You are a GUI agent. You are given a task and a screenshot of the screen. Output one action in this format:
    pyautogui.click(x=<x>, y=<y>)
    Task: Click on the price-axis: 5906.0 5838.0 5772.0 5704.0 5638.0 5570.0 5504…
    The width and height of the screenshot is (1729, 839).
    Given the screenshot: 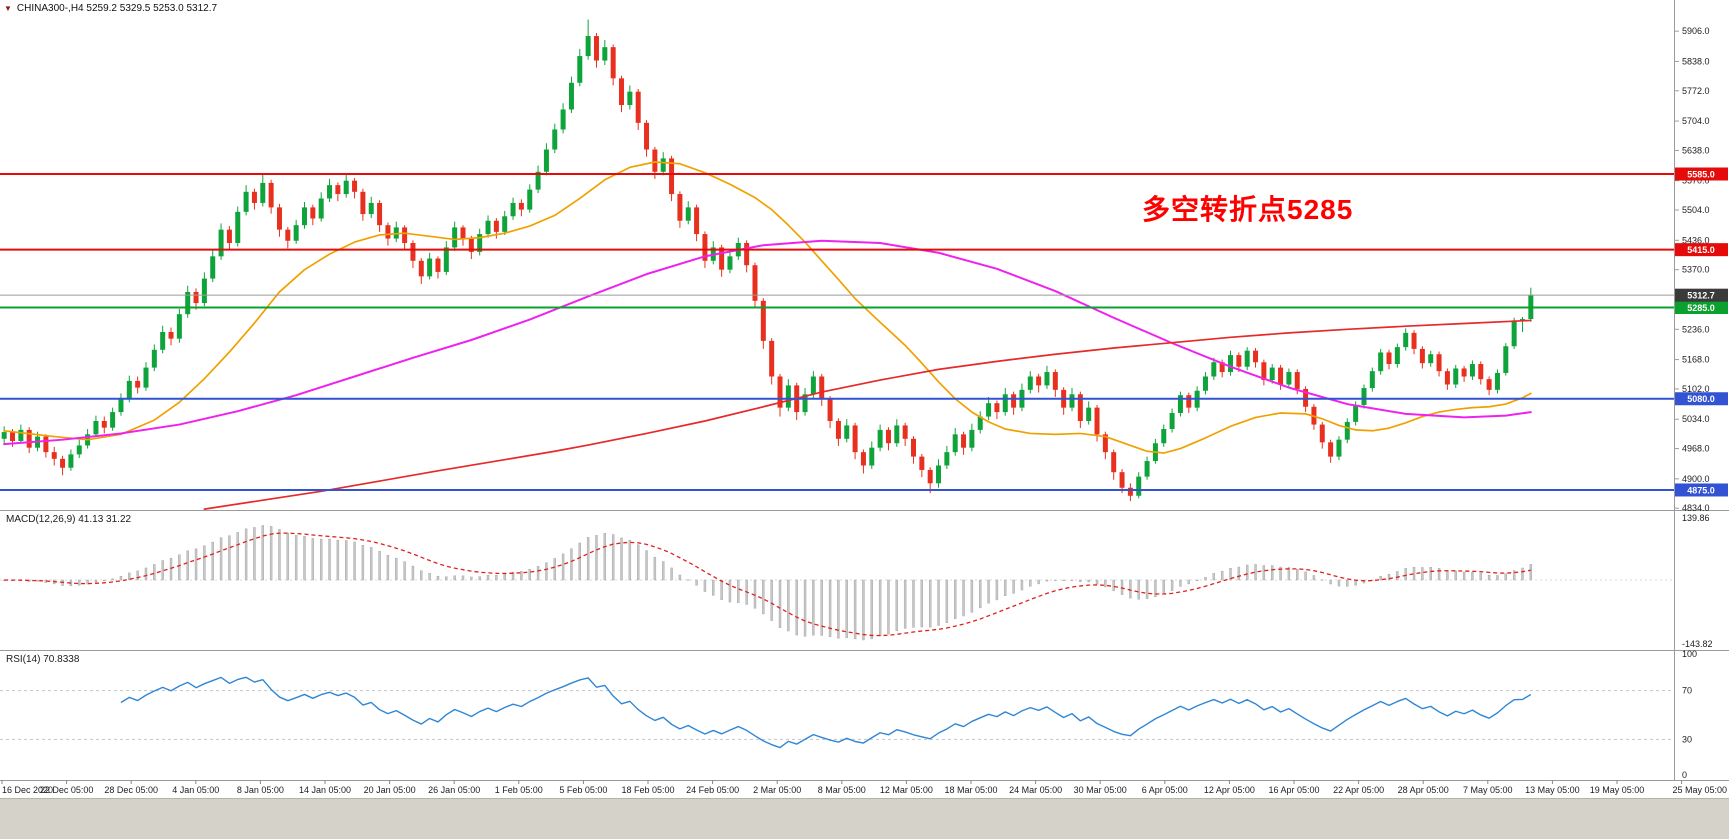 What is the action you would take?
    pyautogui.click(x=1692, y=269)
    